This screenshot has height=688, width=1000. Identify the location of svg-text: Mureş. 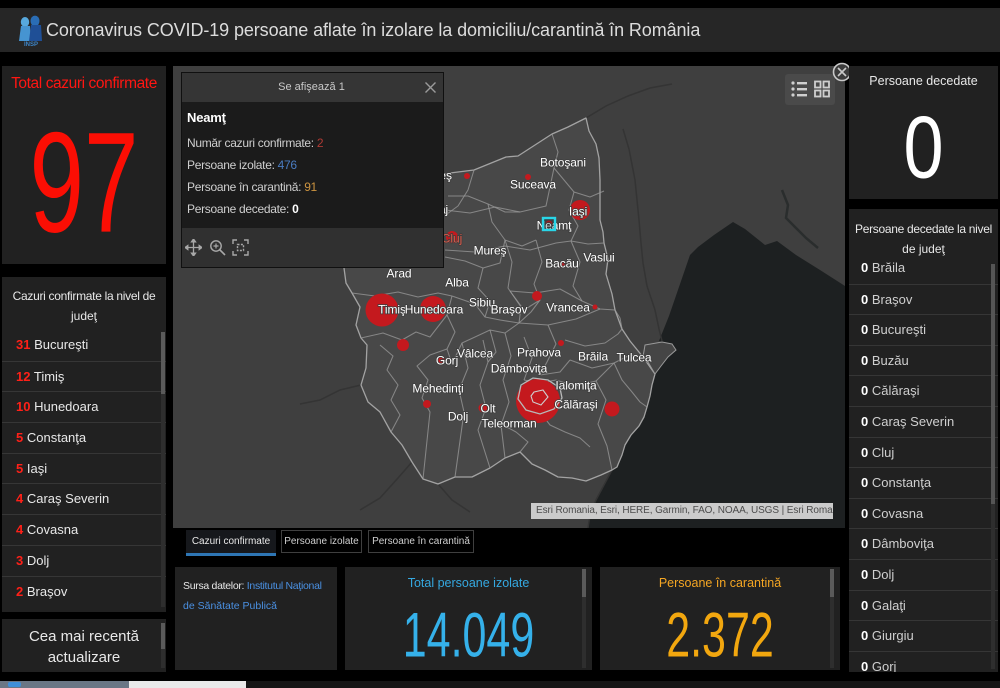
(490, 251).